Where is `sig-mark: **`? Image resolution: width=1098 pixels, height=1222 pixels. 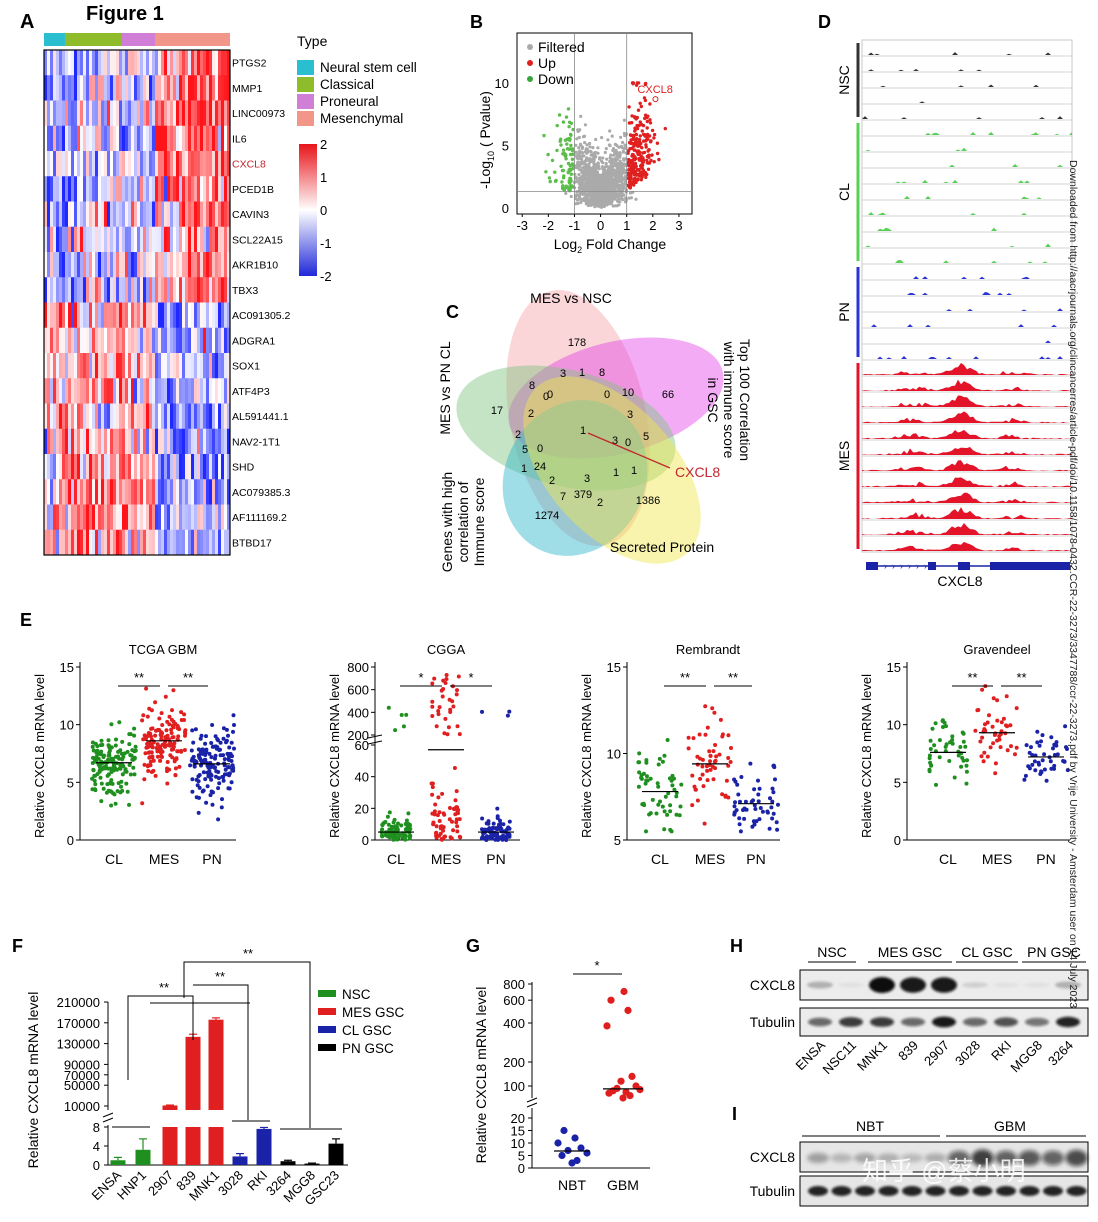
sig-mark: ** is located at coordinates (733, 677).